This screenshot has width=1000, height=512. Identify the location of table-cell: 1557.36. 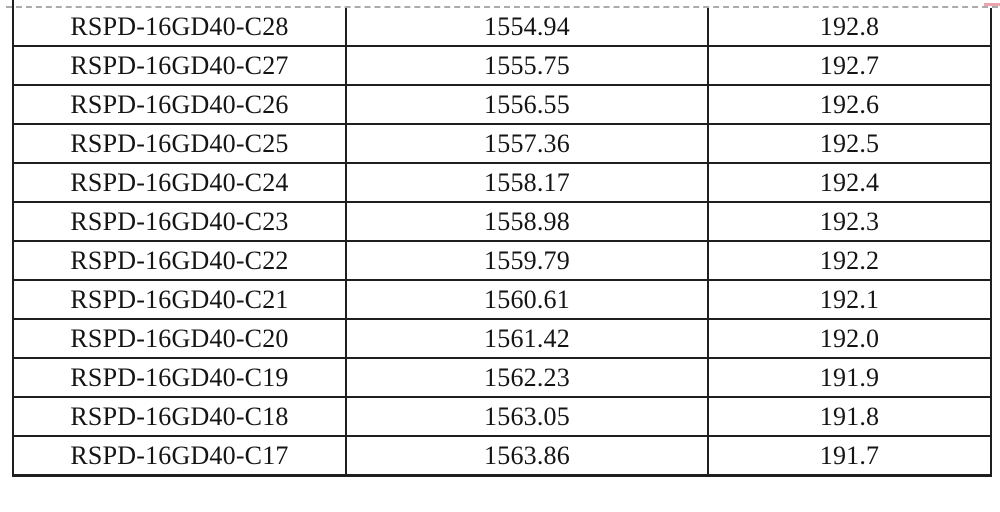
(527, 143).